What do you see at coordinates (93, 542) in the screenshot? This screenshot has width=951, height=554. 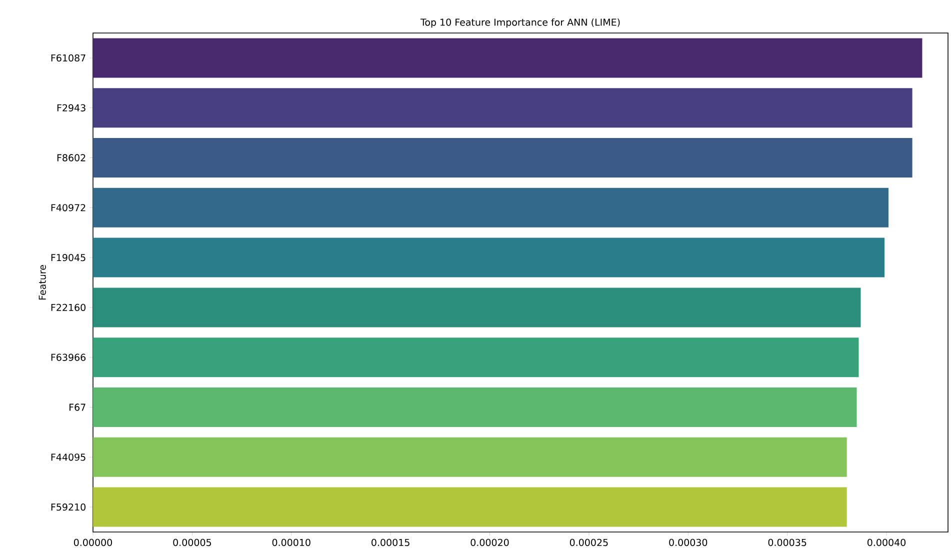 I see `x-tick-label: 0.00000` at bounding box center [93, 542].